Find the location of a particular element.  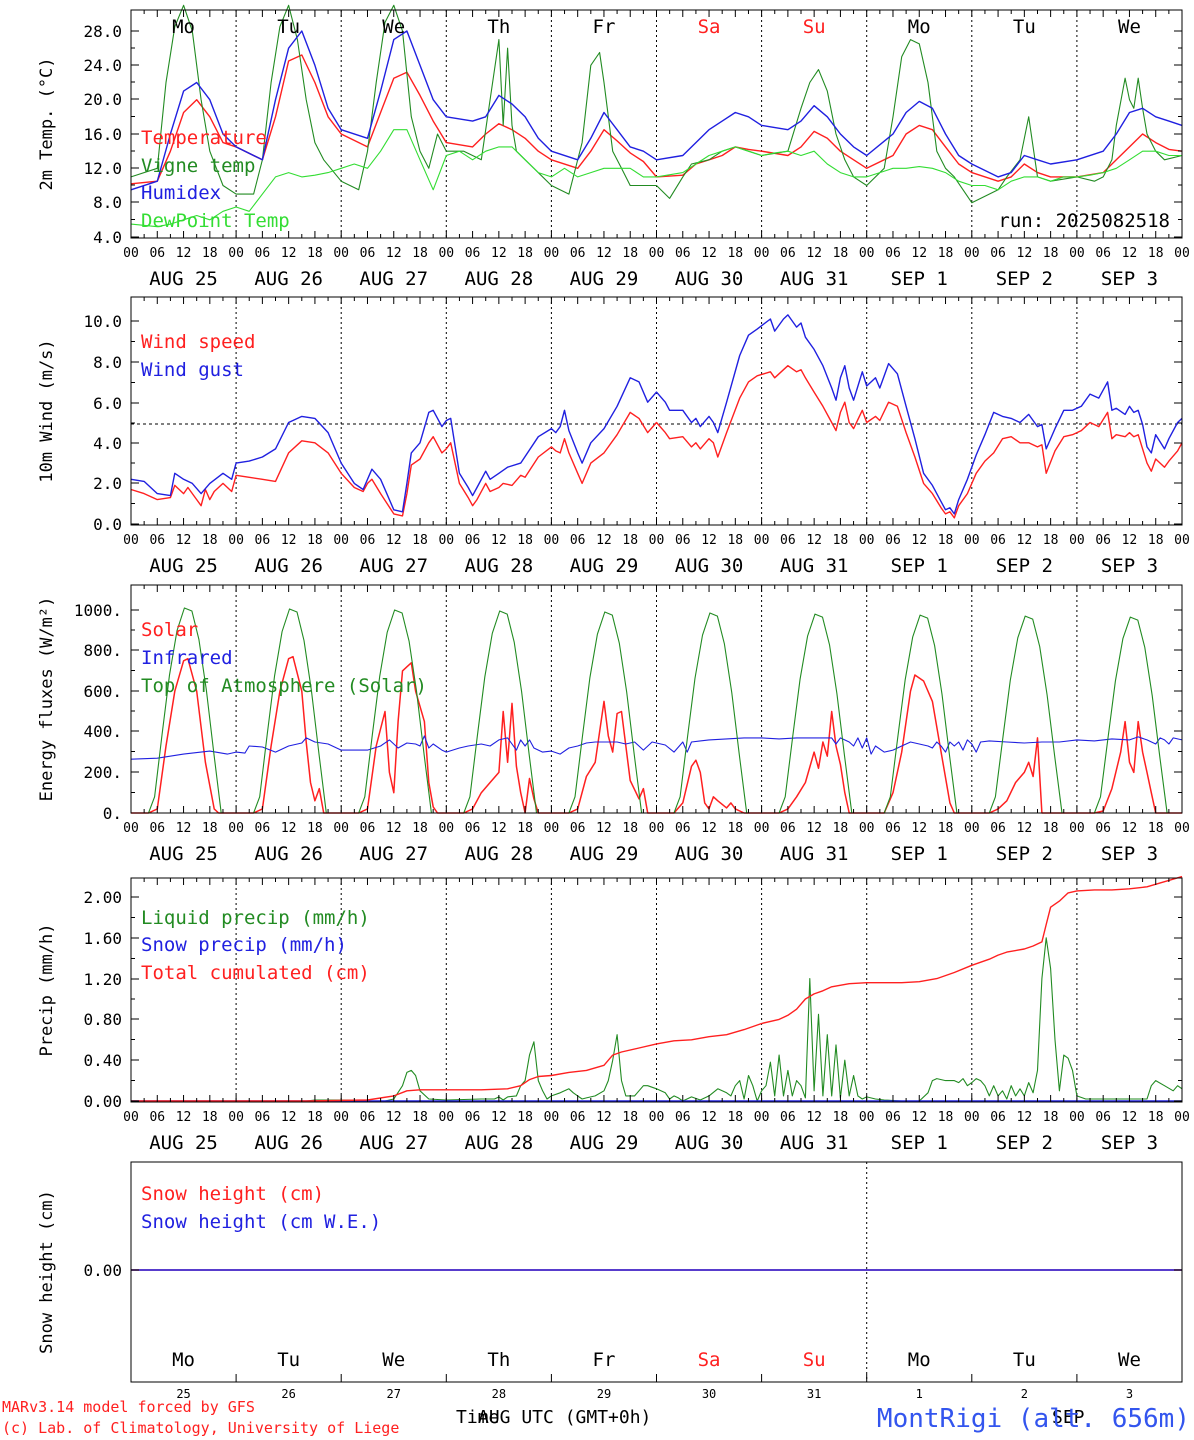

legend-entry: Vigne temp is located at coordinates (198, 166).